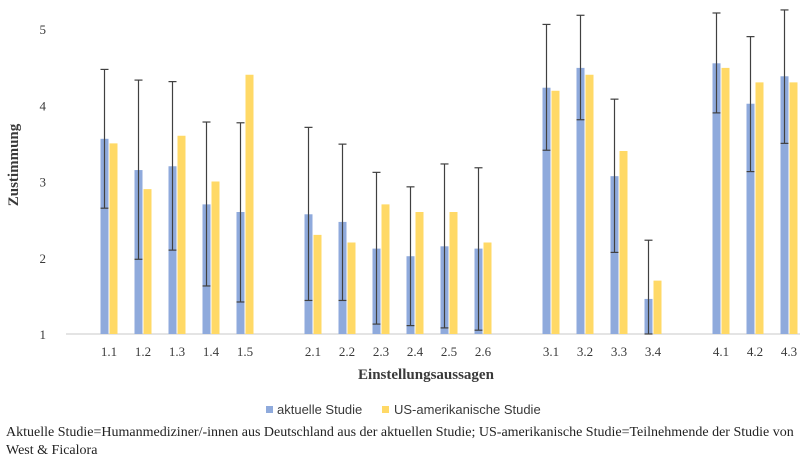  What do you see at coordinates (376, 248) in the screenshot?
I see `error-bar-aktuelle-studie-2.3` at bounding box center [376, 248].